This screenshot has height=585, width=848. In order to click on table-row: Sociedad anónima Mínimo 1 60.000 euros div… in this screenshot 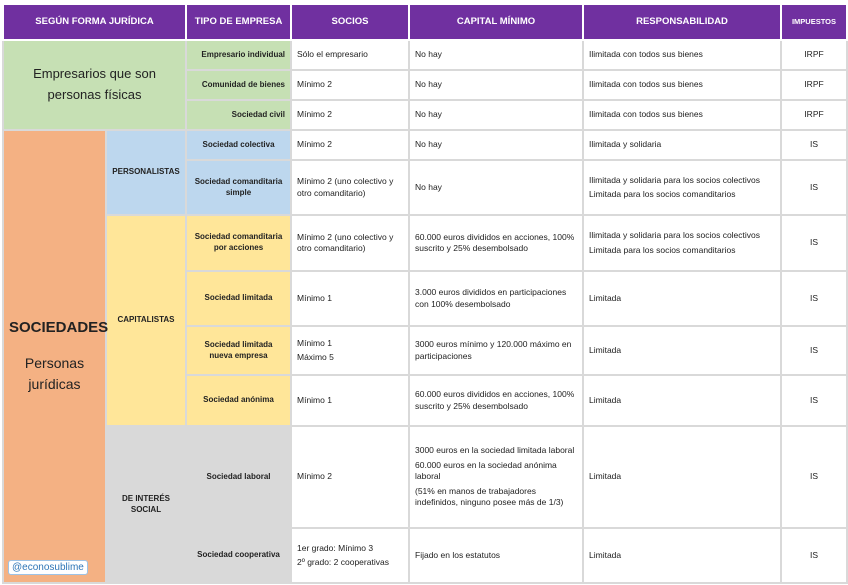, I will do `click(425, 400)`.